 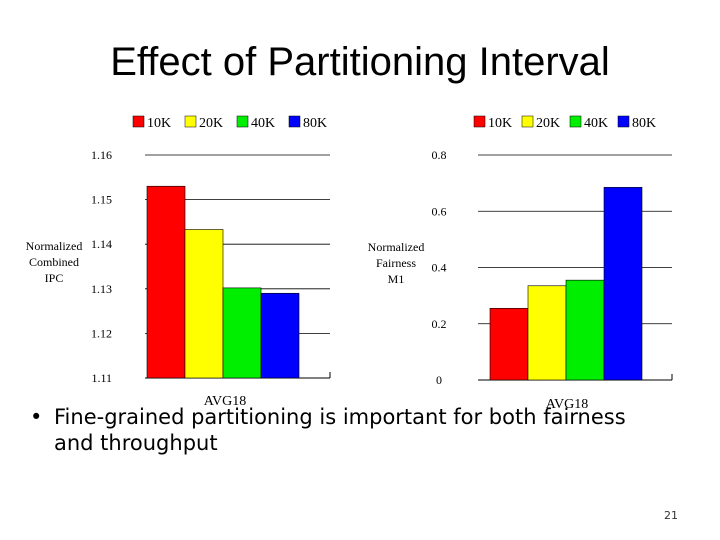 I want to click on chart2-legend-swatch-80k, so click(x=623, y=121).